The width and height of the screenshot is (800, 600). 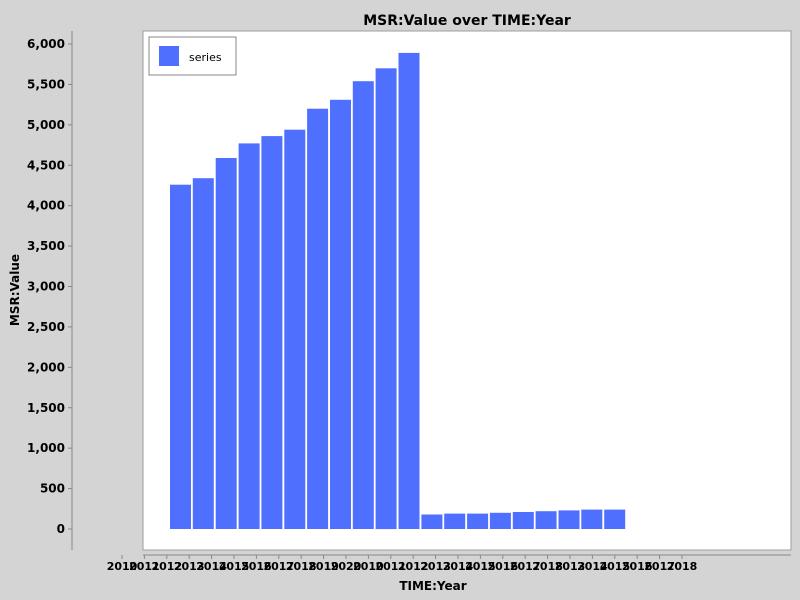 I want to click on legend-swatch, so click(x=169, y=56).